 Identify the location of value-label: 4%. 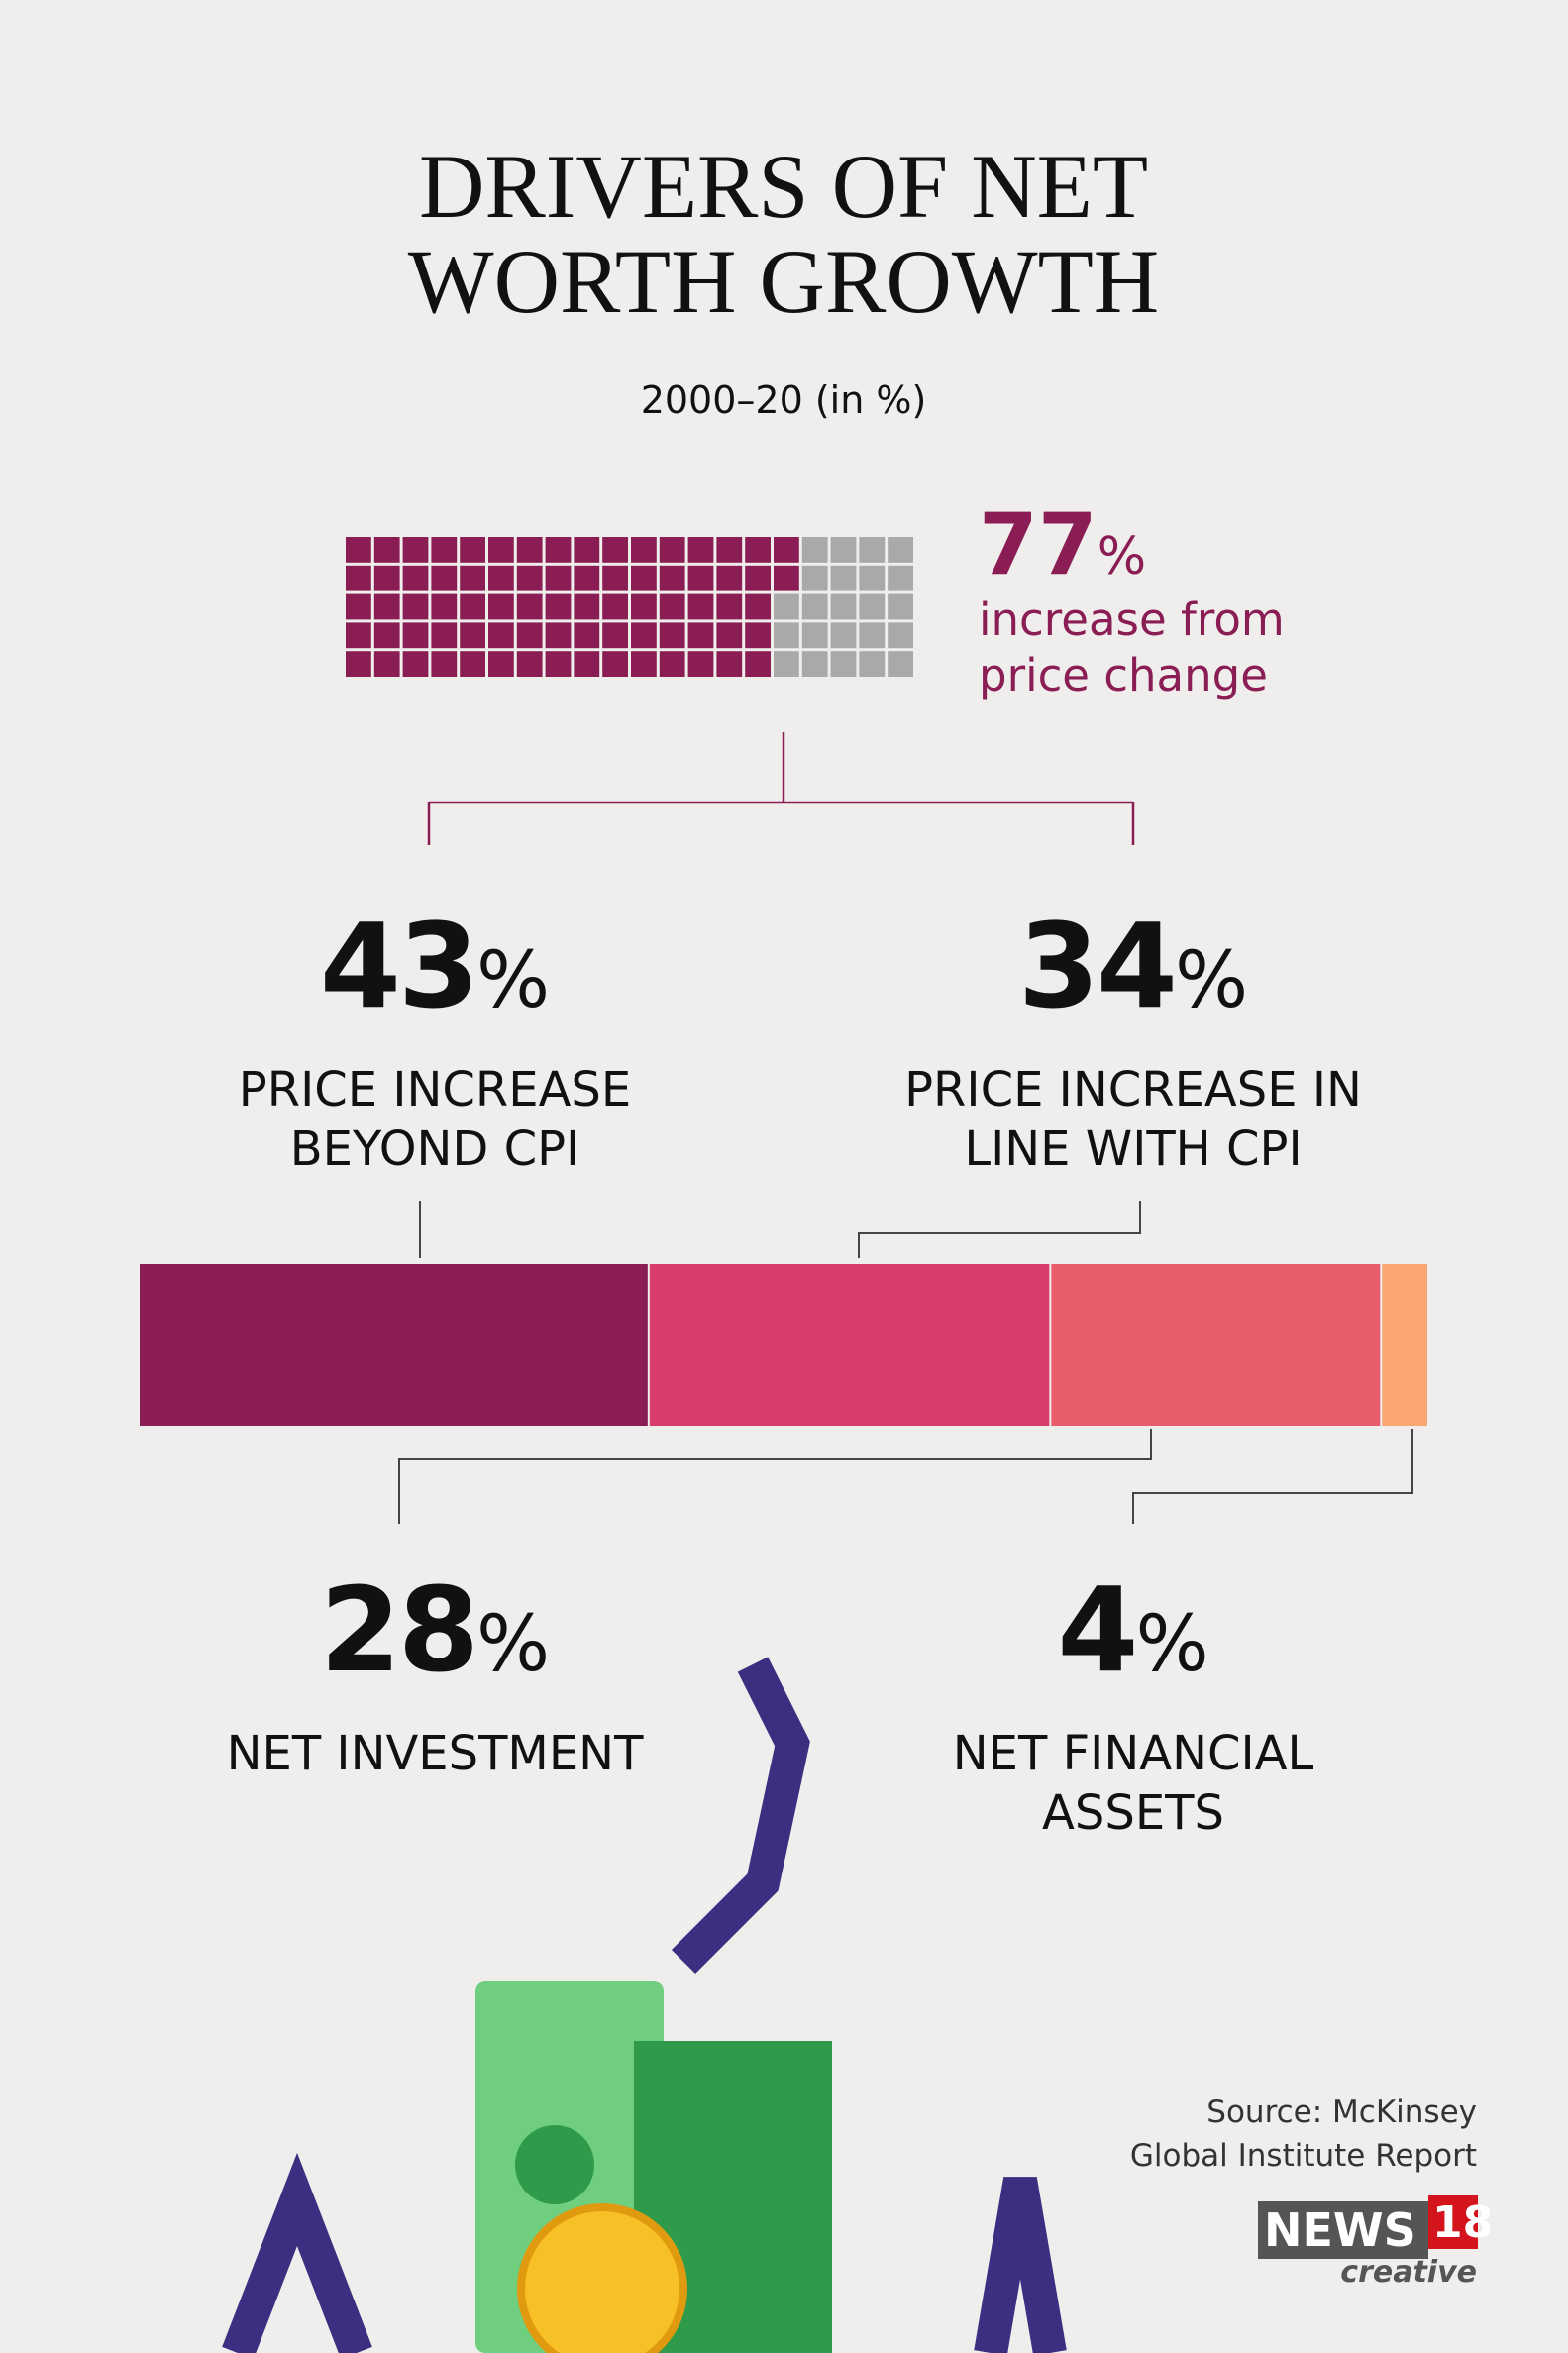
(1133, 1629).